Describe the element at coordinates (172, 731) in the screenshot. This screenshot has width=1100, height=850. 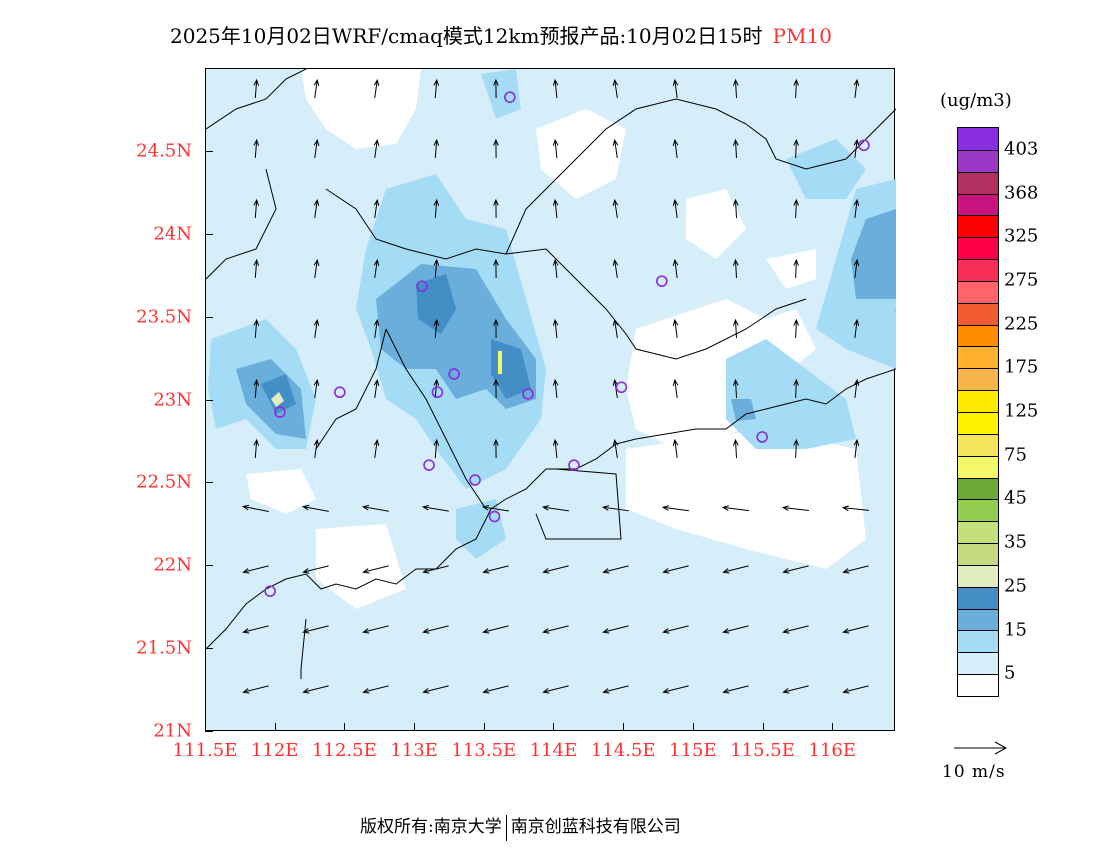
I see `lat-tick-label: 21N` at that location.